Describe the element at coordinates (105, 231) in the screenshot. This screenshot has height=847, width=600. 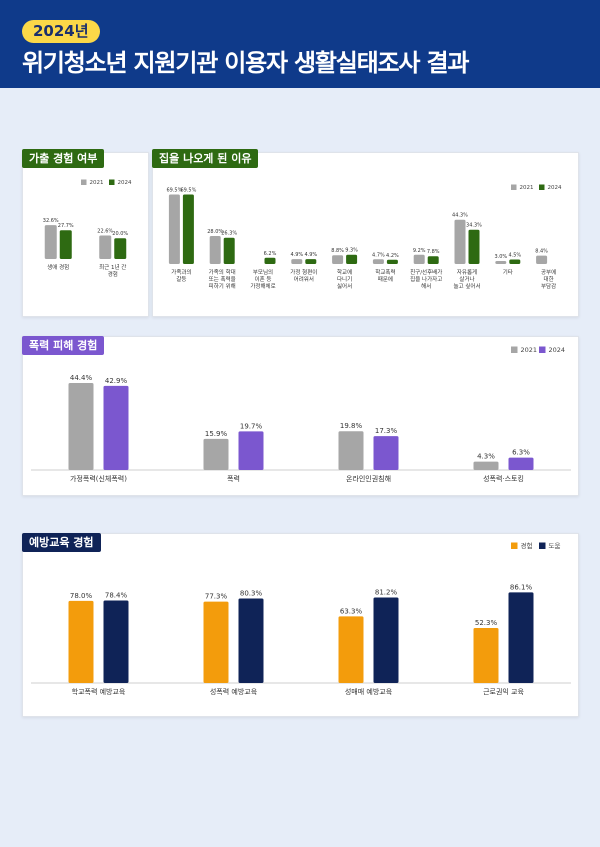
I see `value-label: 22.6%` at that location.